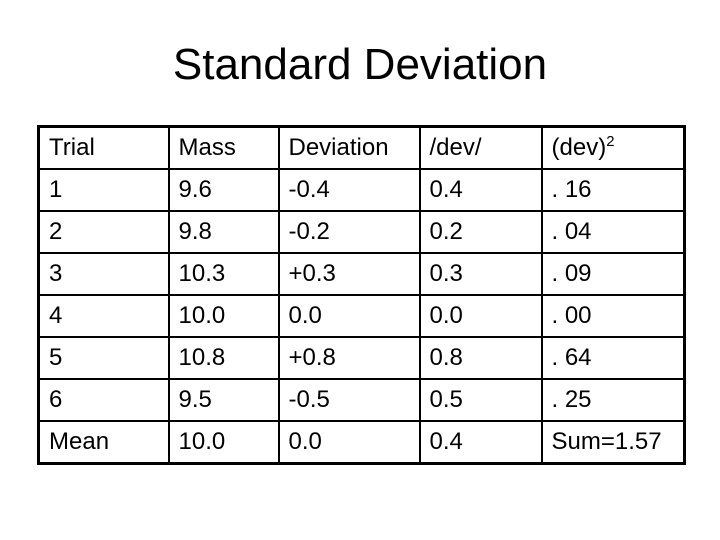  Describe the element at coordinates (579, 147) in the screenshot. I see `dev-squared-base: (dev)` at that location.